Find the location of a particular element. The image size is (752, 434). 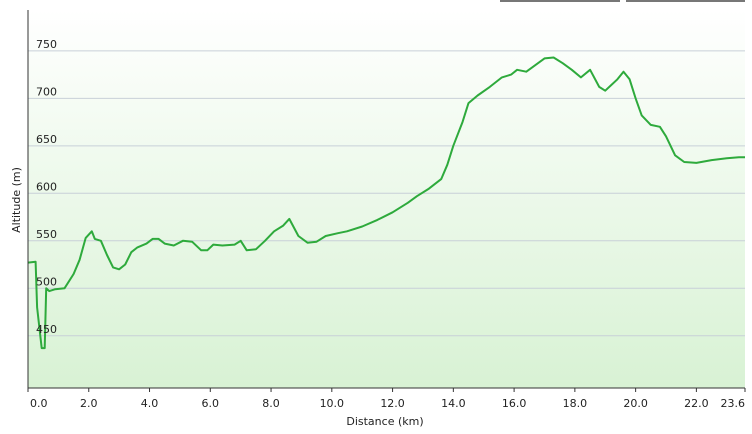

x-tick-label: 23.6 is located at coordinates (733, 403).